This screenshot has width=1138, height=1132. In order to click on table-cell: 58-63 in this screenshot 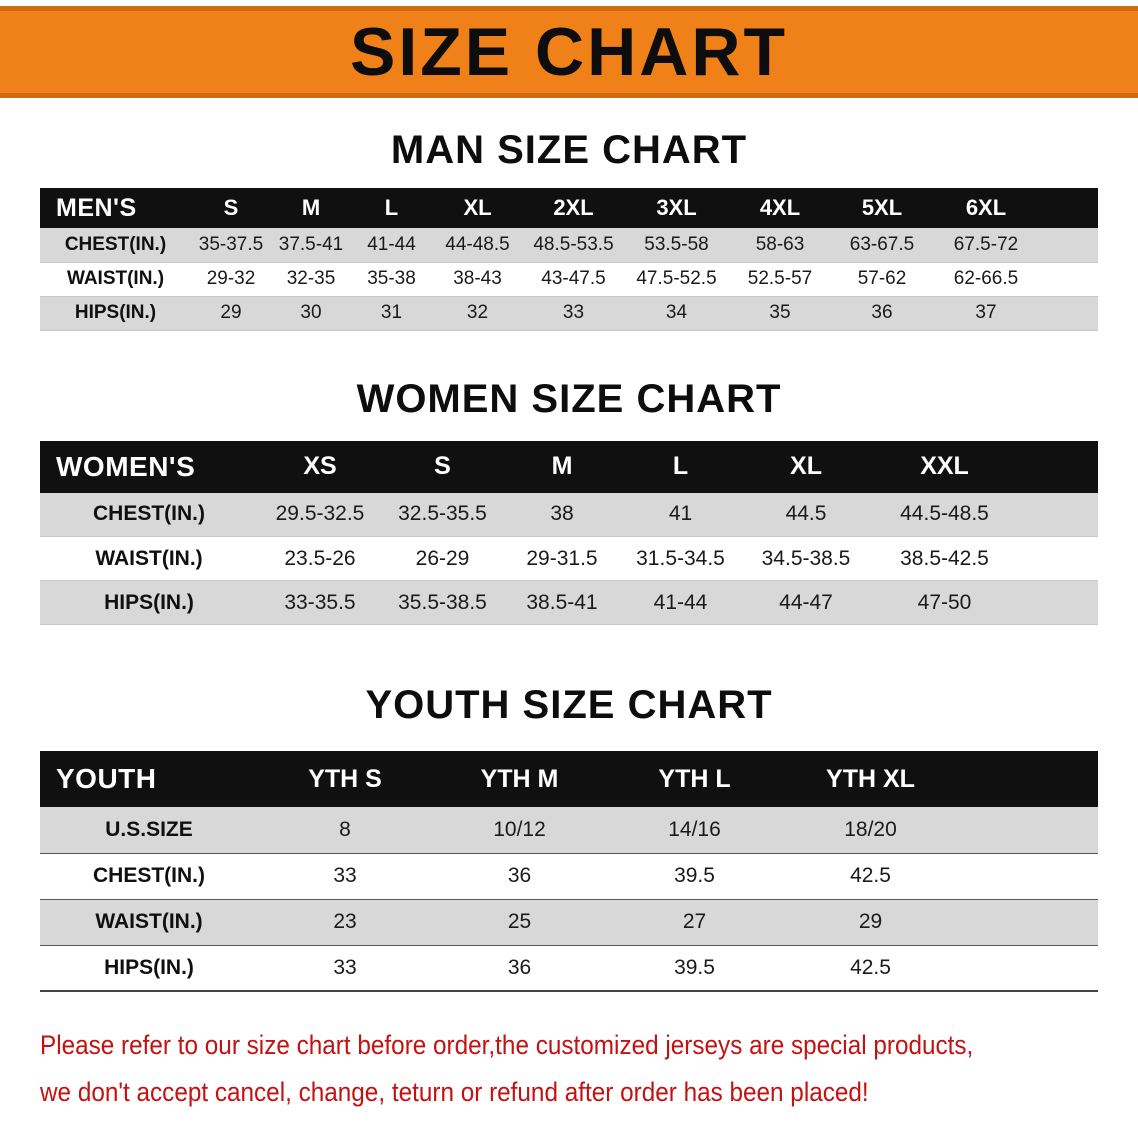, I will do `click(780, 244)`.